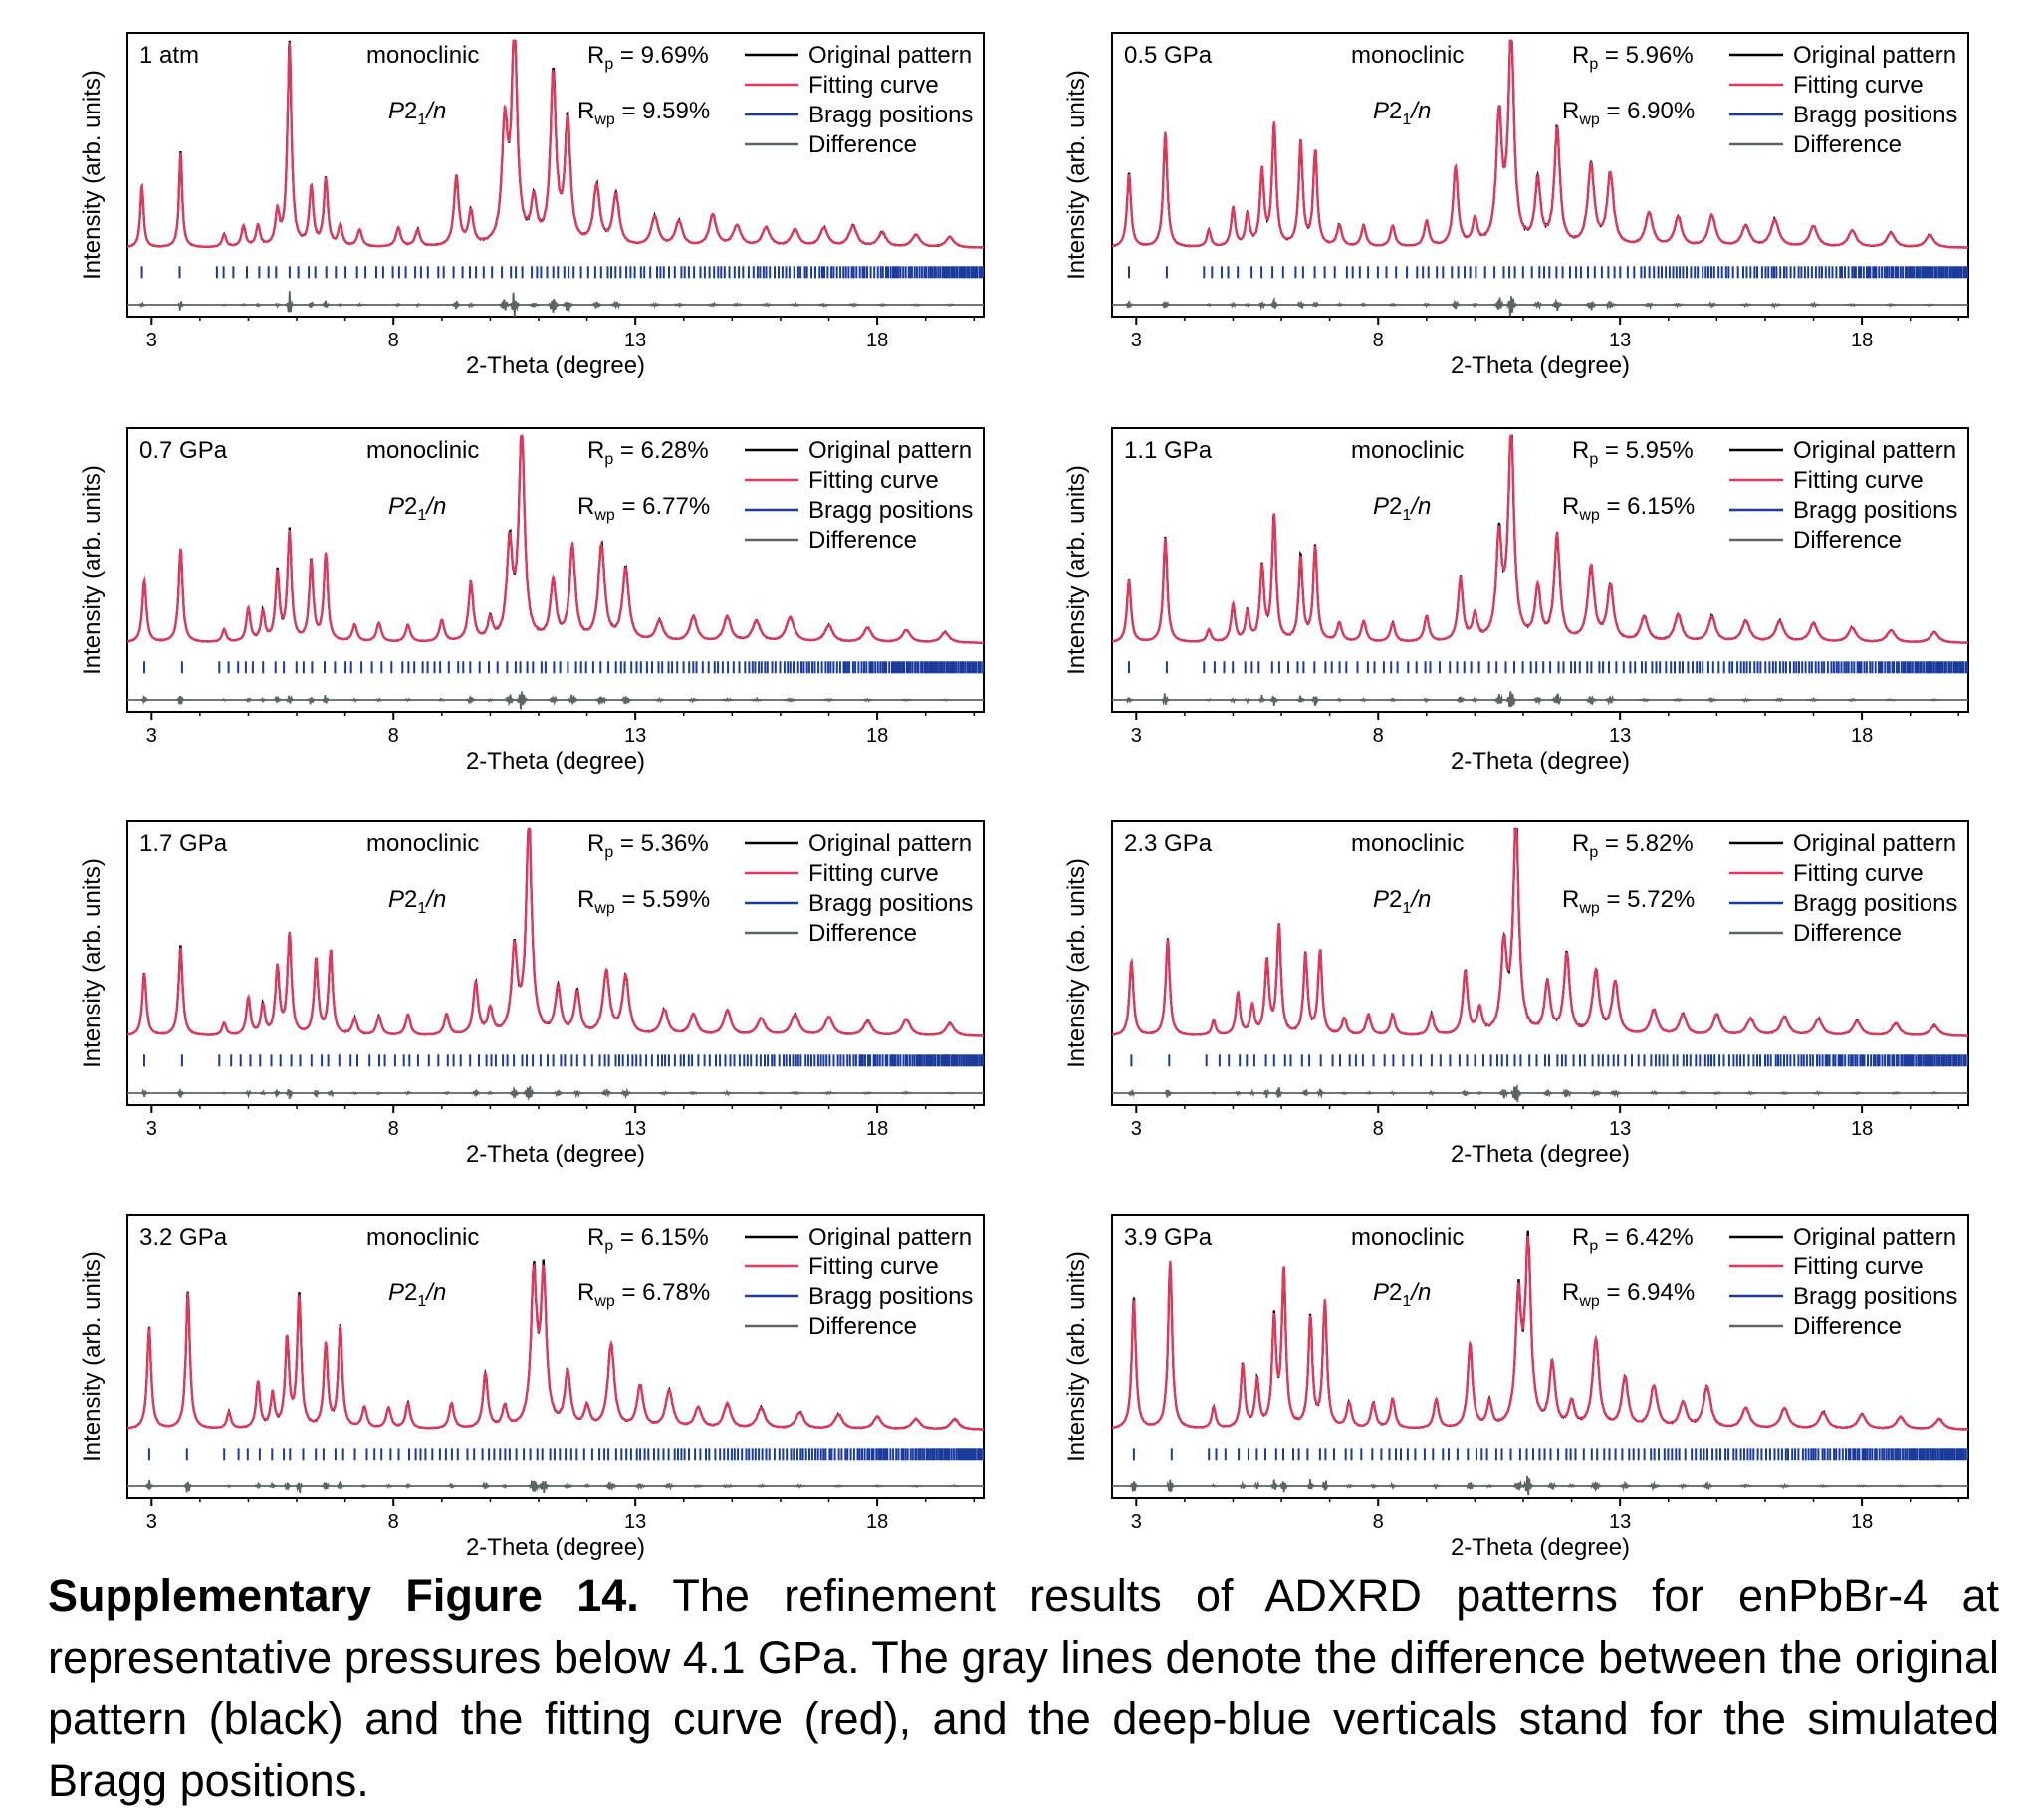 The width and height of the screenshot is (2044, 1812). I want to click on pressure-label: 1.1 GPa, so click(1169, 450).